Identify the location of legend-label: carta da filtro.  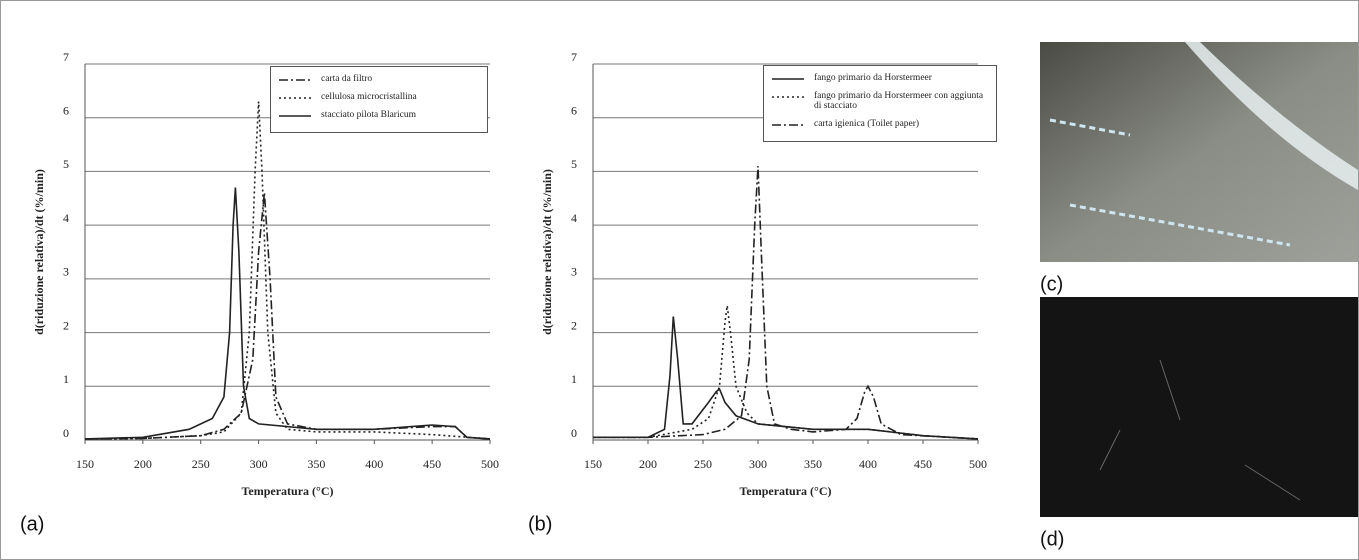
(347, 79).